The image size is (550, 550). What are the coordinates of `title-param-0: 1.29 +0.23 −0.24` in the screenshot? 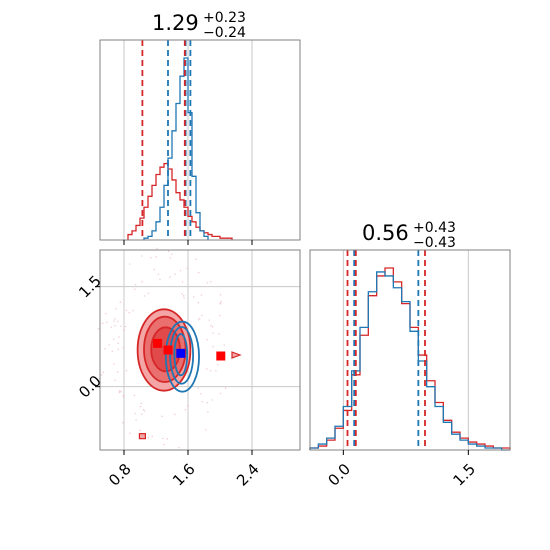 It's located at (199, 25).